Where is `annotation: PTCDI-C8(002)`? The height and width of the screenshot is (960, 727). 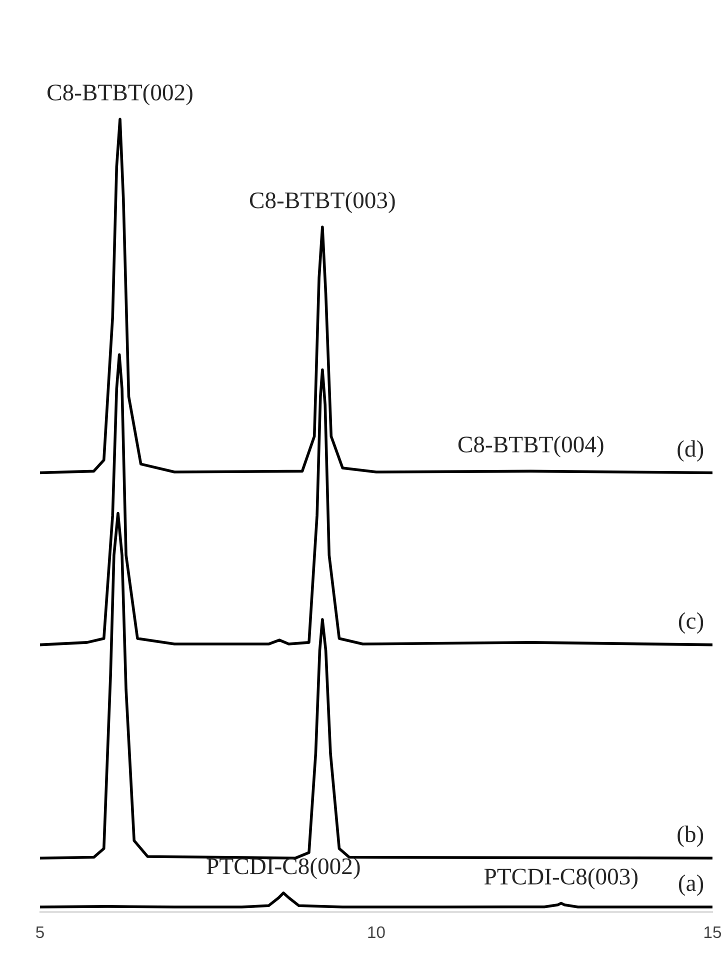 annotation: PTCDI-C8(002) is located at coordinates (283, 869).